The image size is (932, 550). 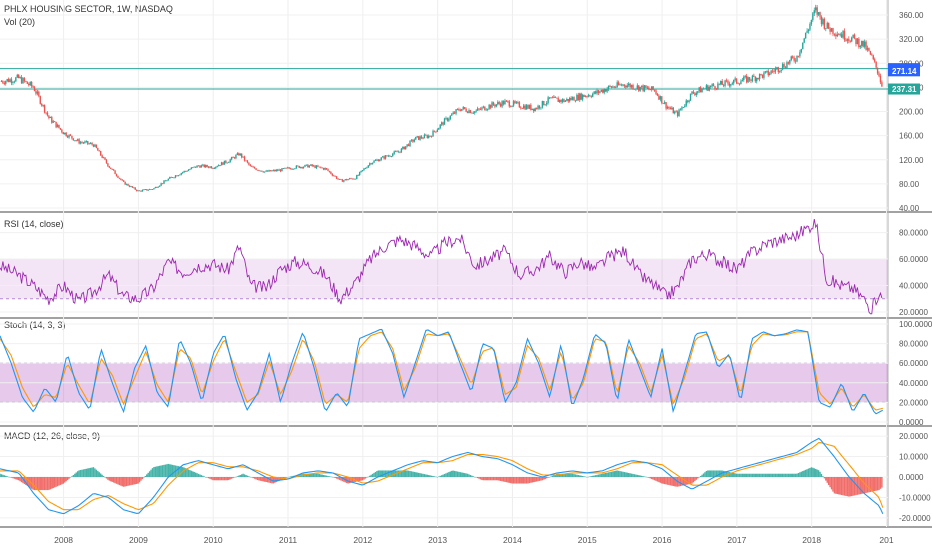 I want to click on x-tick-label: 2015, so click(x=587, y=540).